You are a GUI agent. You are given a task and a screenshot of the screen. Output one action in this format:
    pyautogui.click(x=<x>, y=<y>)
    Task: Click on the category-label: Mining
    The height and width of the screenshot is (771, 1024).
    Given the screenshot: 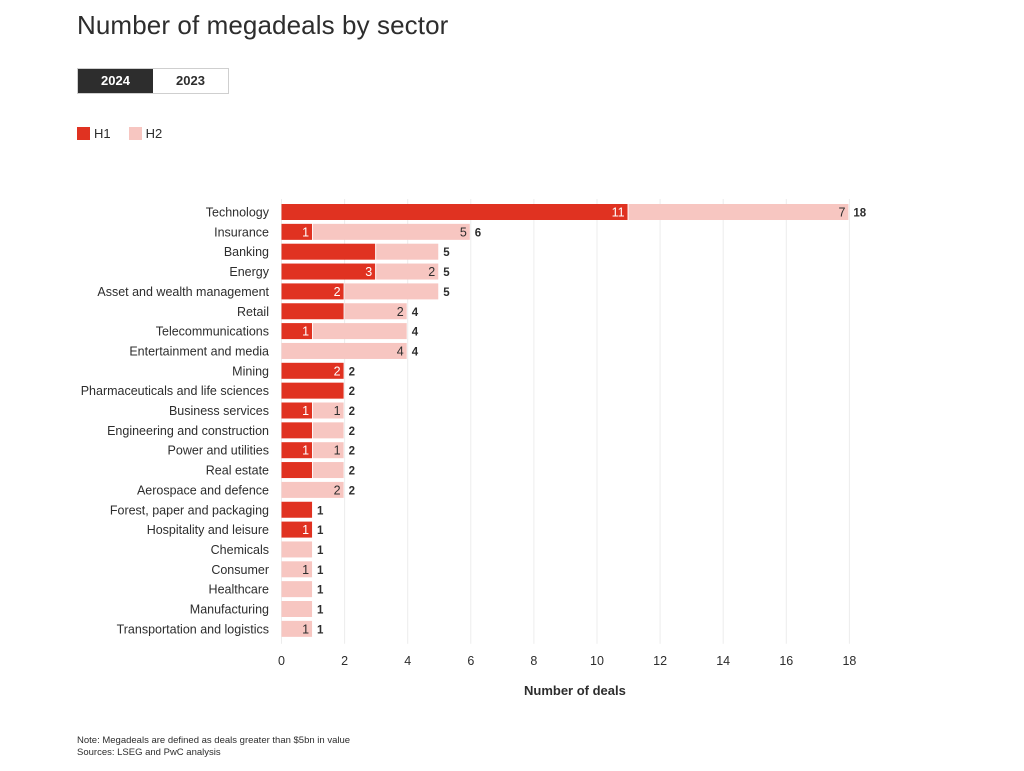 What is the action you would take?
    pyautogui.click(x=250, y=371)
    